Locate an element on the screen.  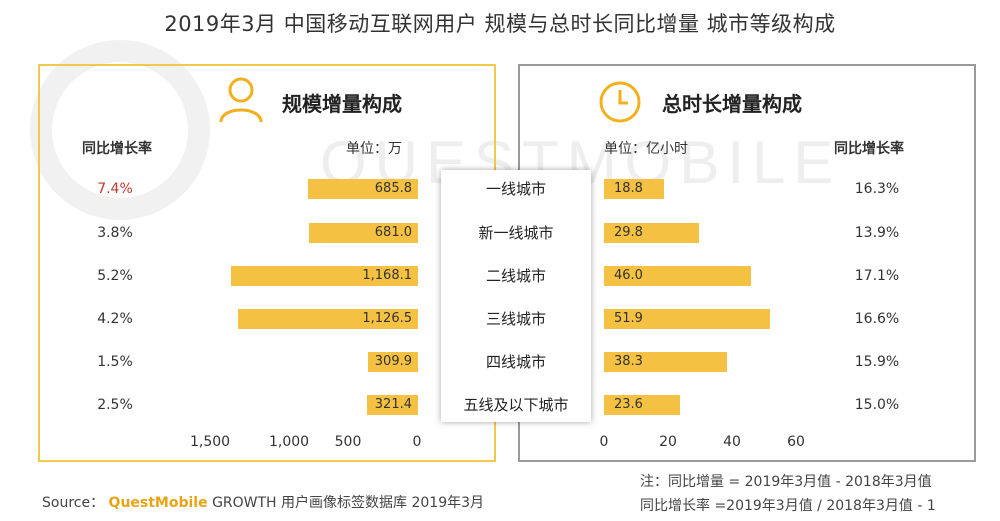
right-rate: 15.9% is located at coordinates (877, 362).